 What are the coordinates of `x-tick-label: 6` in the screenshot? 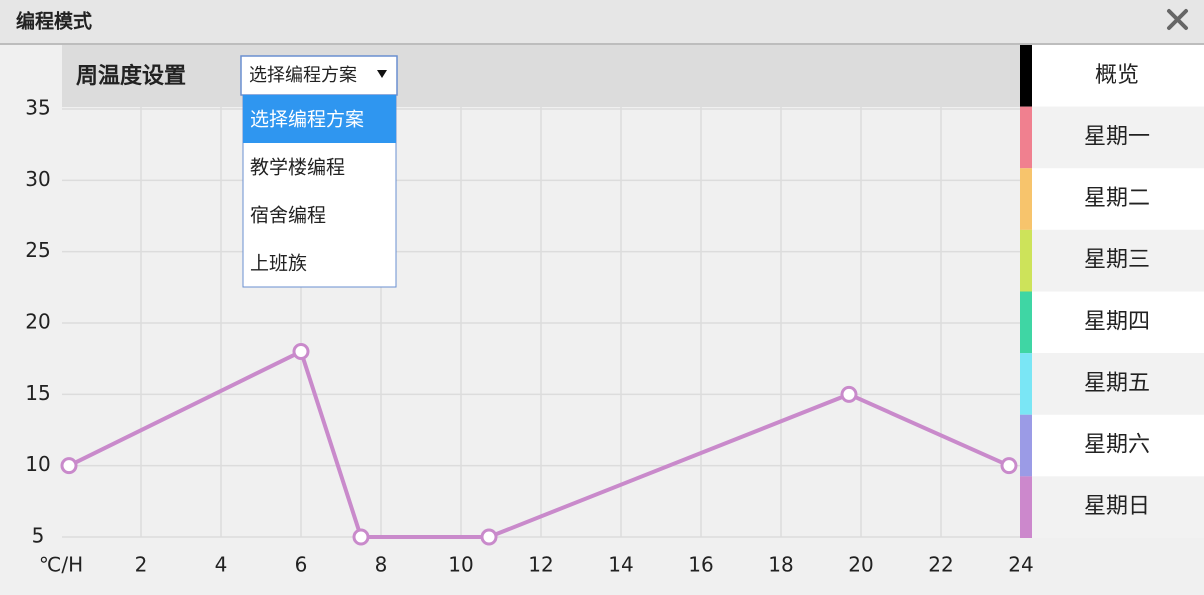 It's located at (301, 565).